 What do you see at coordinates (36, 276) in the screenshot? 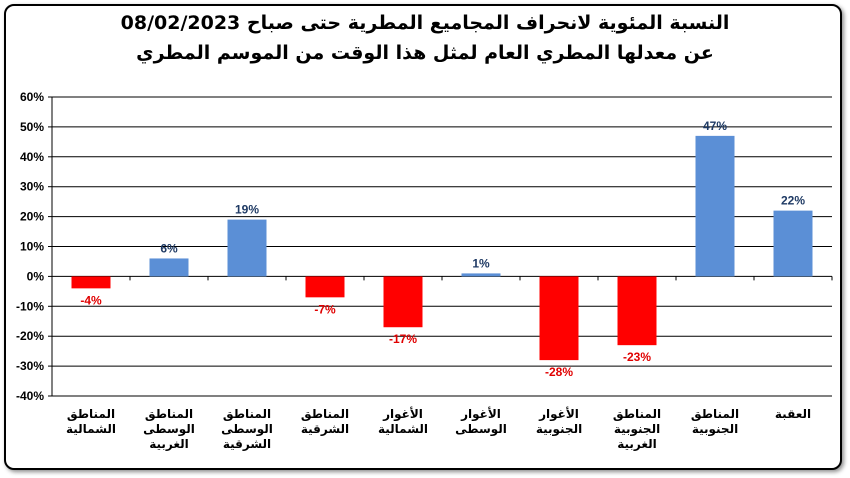
I see `y-tick-label: 0%` at bounding box center [36, 276].